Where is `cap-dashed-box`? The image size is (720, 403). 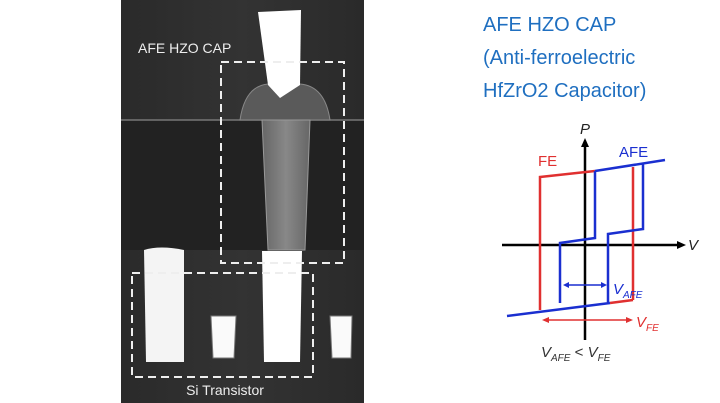
cap-dashed-box is located at coordinates (282, 162).